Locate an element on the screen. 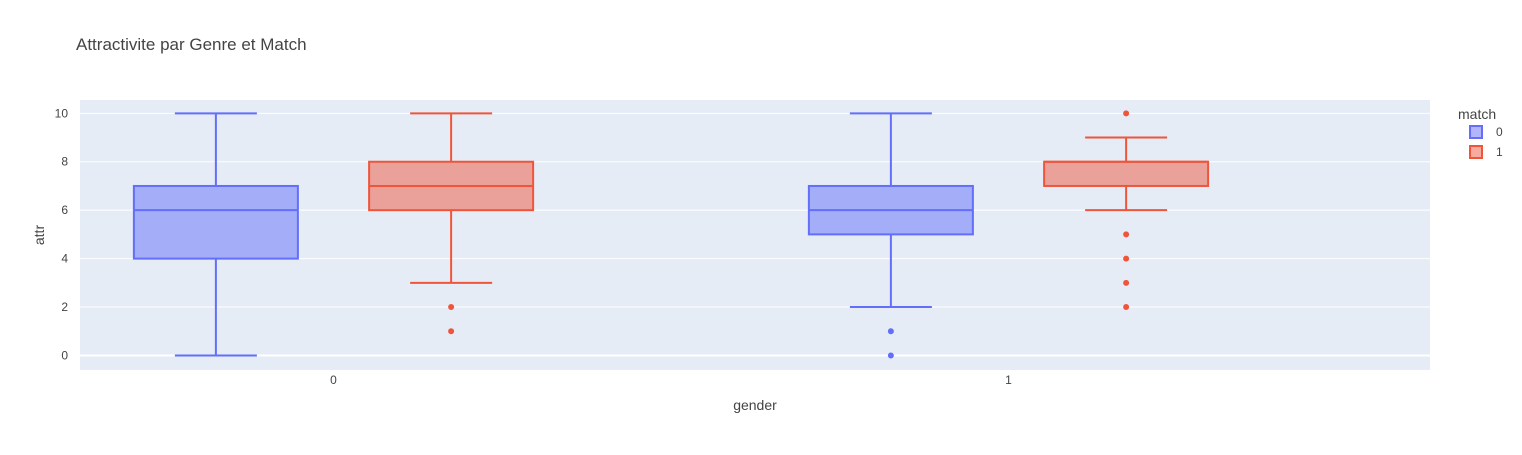 The height and width of the screenshot is (455, 1522). y-tick-label: 0 is located at coordinates (64, 355).